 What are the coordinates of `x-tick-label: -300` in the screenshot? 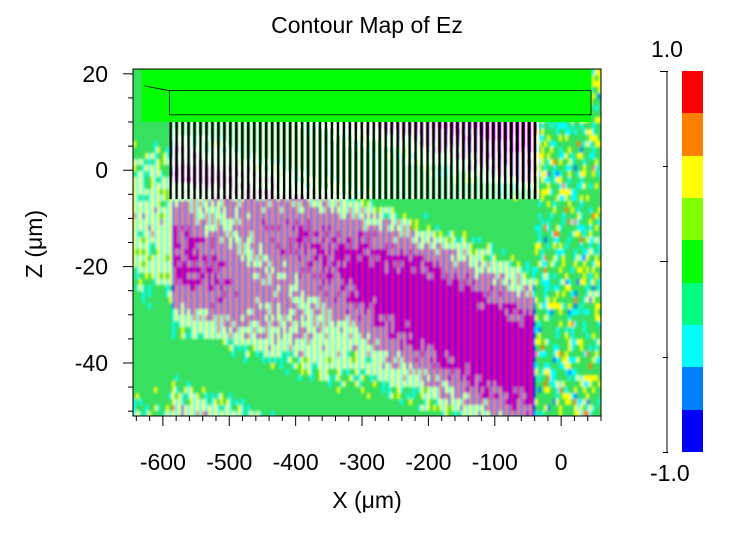 It's located at (362, 462).